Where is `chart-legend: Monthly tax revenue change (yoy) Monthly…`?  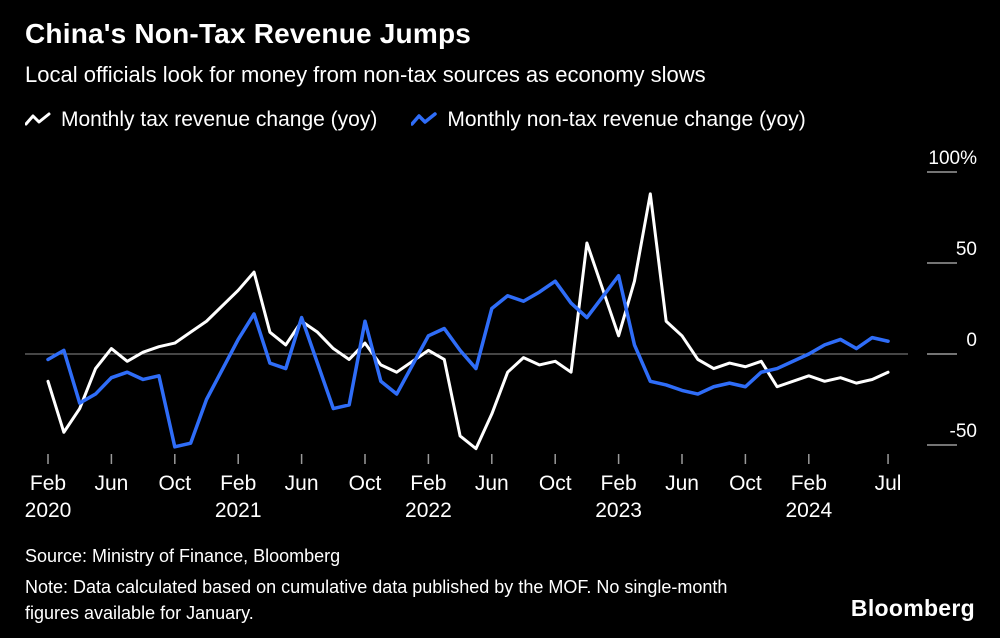
chart-legend: Monthly tax revenue change (yoy) Monthly… is located at coordinates (500, 120).